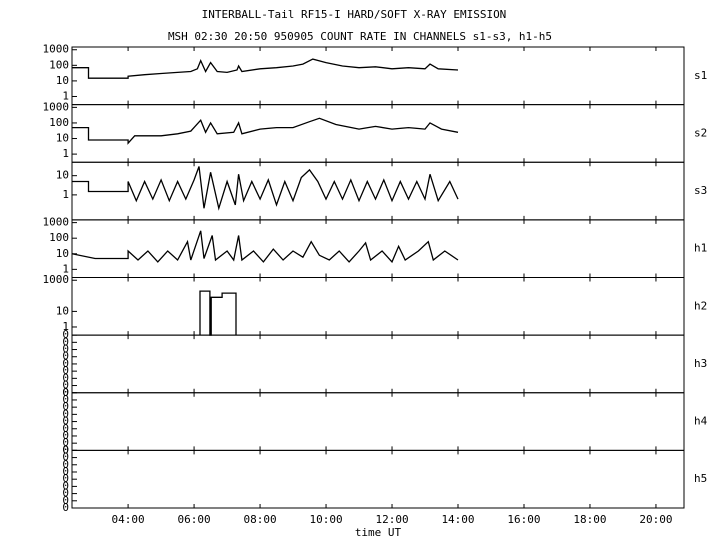 This screenshot has width=720, height=550. I want to click on panel-label: s2, so click(700, 132).